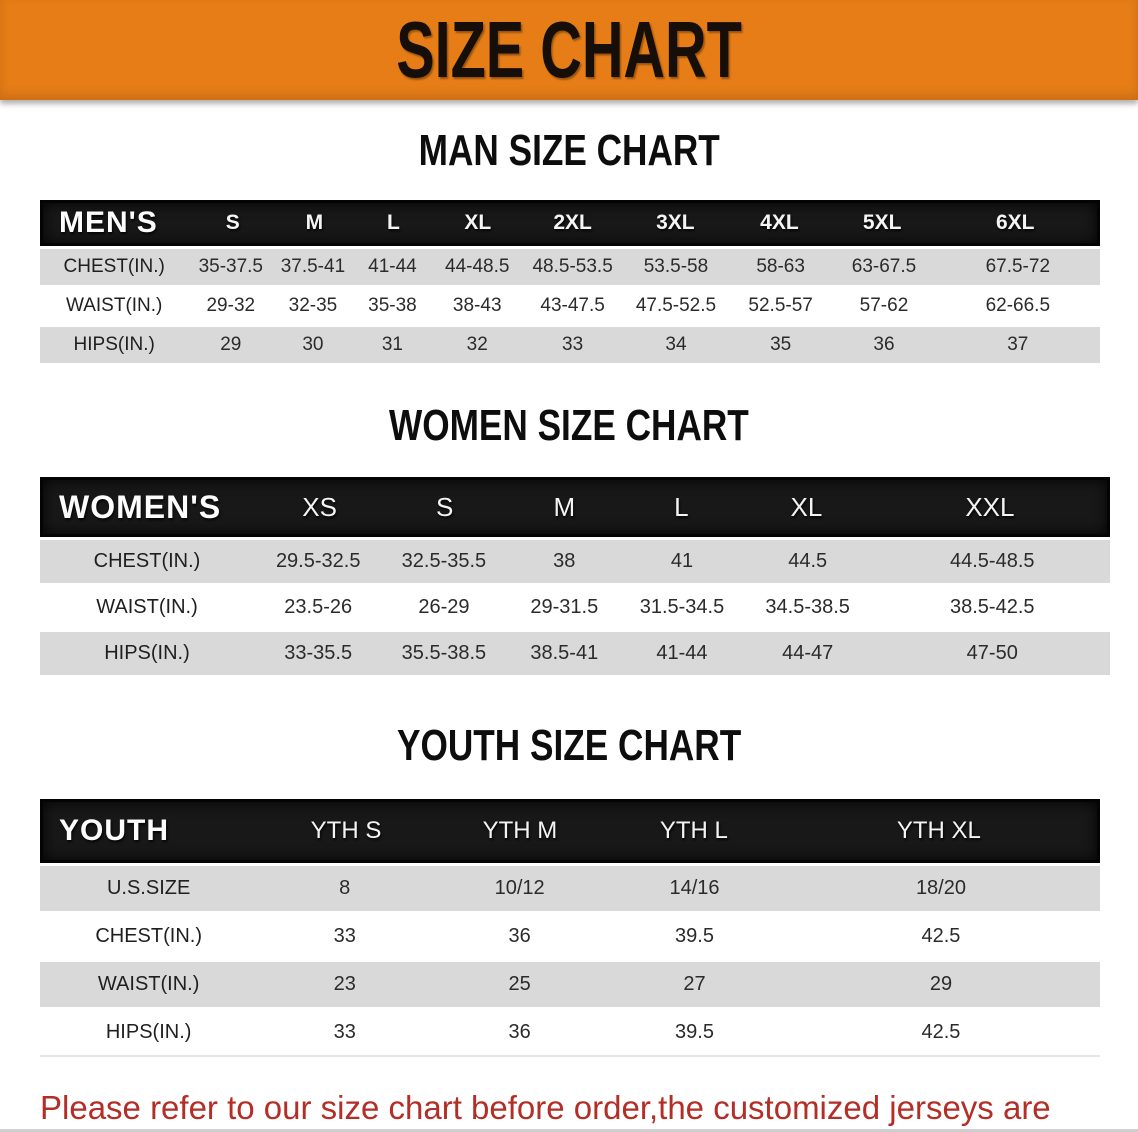 Image resolution: width=1138 pixels, height=1132 pixels. Describe the element at coordinates (478, 222) in the screenshot. I see `men-column-header: XL` at that location.